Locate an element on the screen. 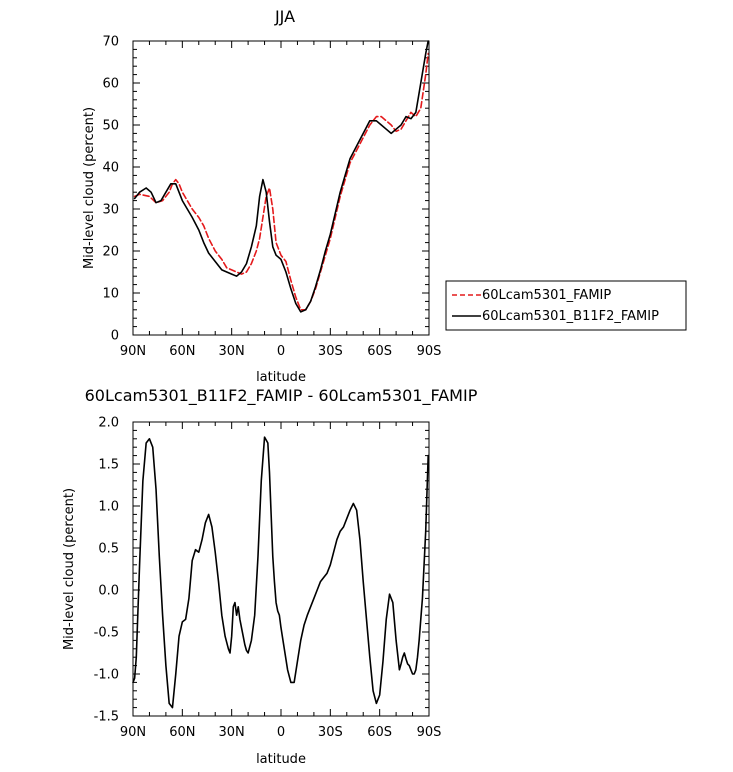  top-y-tick-label: 10 is located at coordinates (110, 294).